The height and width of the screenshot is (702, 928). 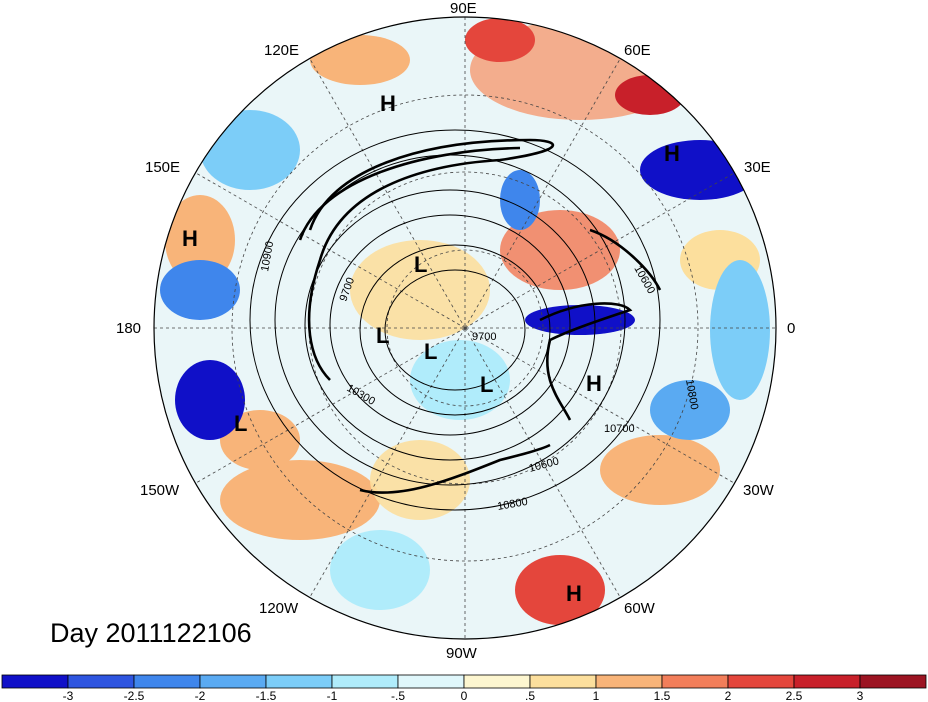 What do you see at coordinates (134, 695) in the screenshot?
I see `colorbar-tick-label: -2.5` at bounding box center [134, 695].